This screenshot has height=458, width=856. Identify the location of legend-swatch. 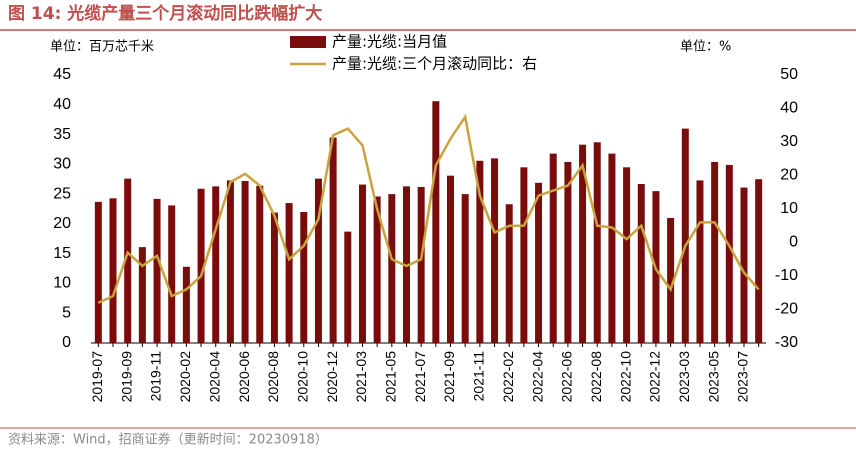
(308, 42).